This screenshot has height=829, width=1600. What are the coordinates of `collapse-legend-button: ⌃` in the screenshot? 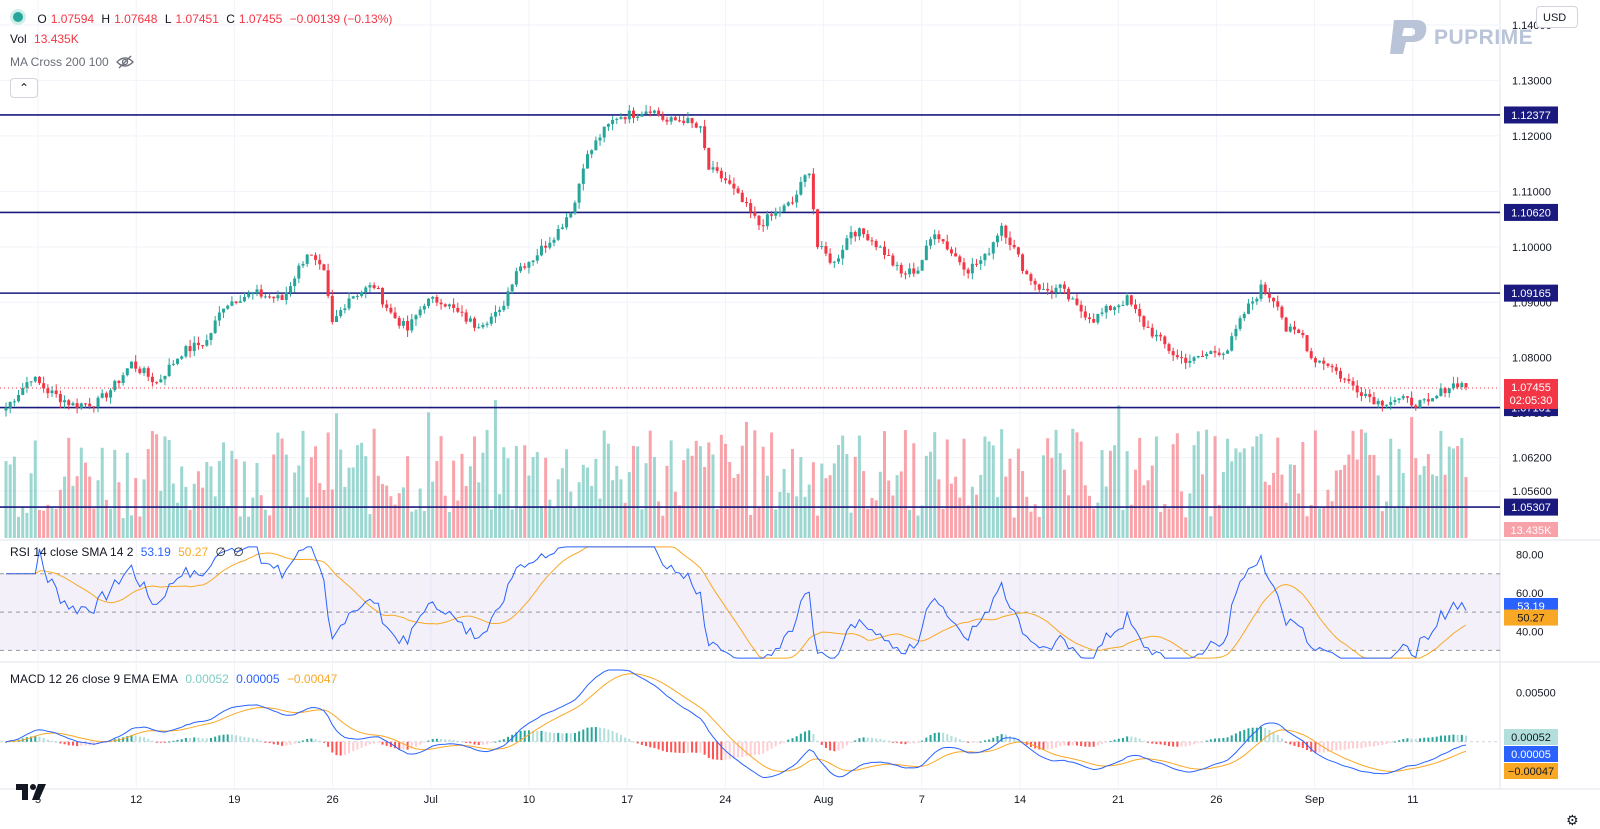 It's located at (24, 88).